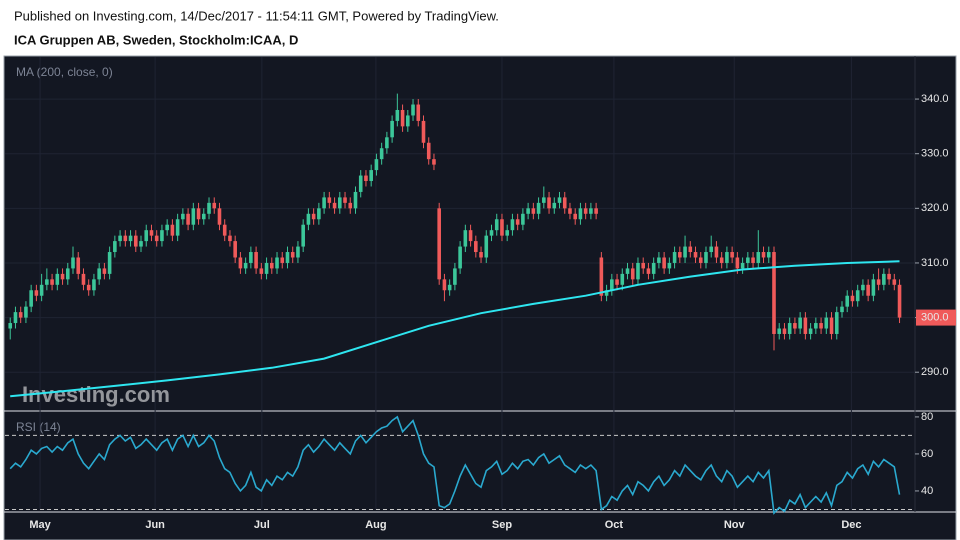  Describe the element at coordinates (40, 525) in the screenshot. I see `x-tick-label: May` at that location.